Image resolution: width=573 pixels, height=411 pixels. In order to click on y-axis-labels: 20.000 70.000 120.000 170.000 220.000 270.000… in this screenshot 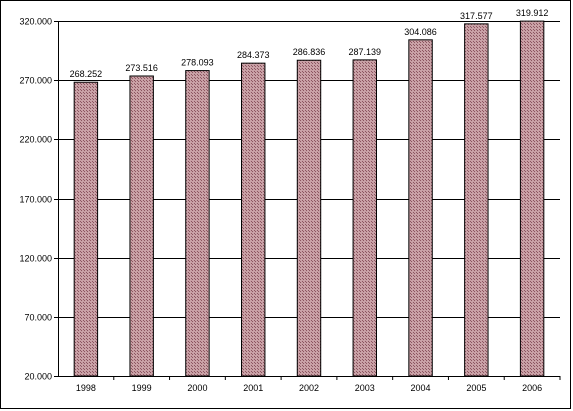, I will do `click(35, 199)`.